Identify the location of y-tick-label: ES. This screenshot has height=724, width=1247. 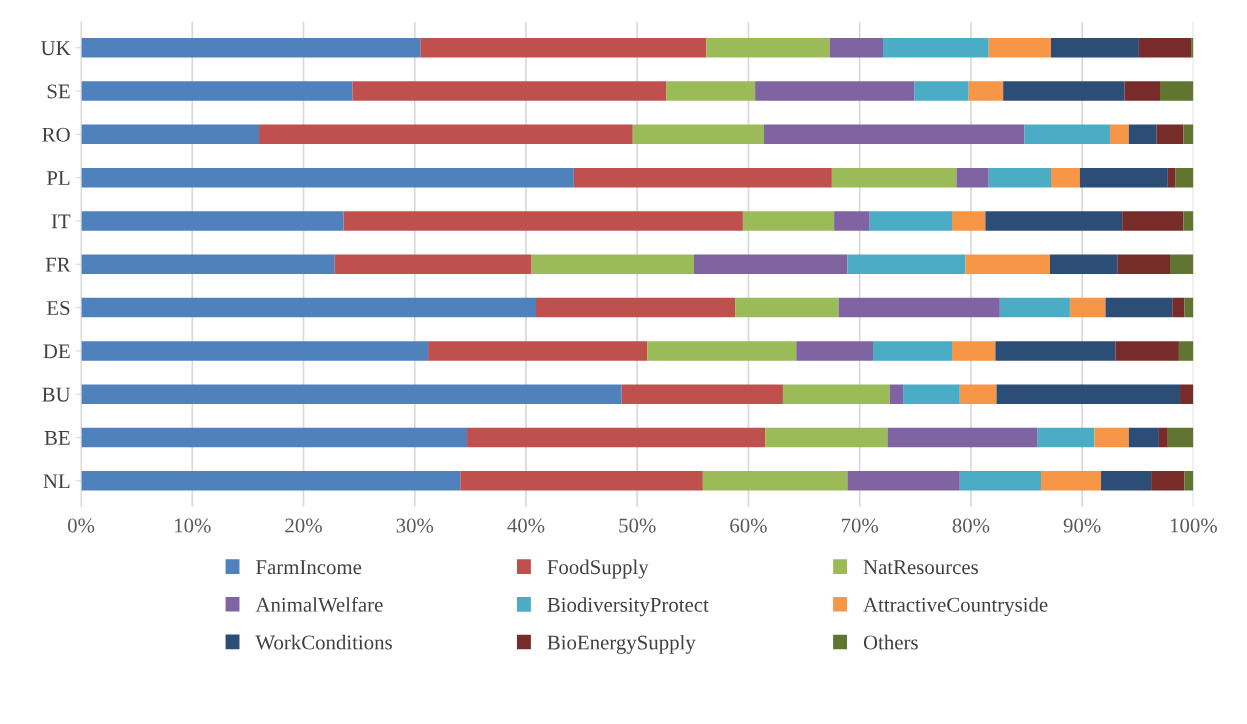
(58, 308).